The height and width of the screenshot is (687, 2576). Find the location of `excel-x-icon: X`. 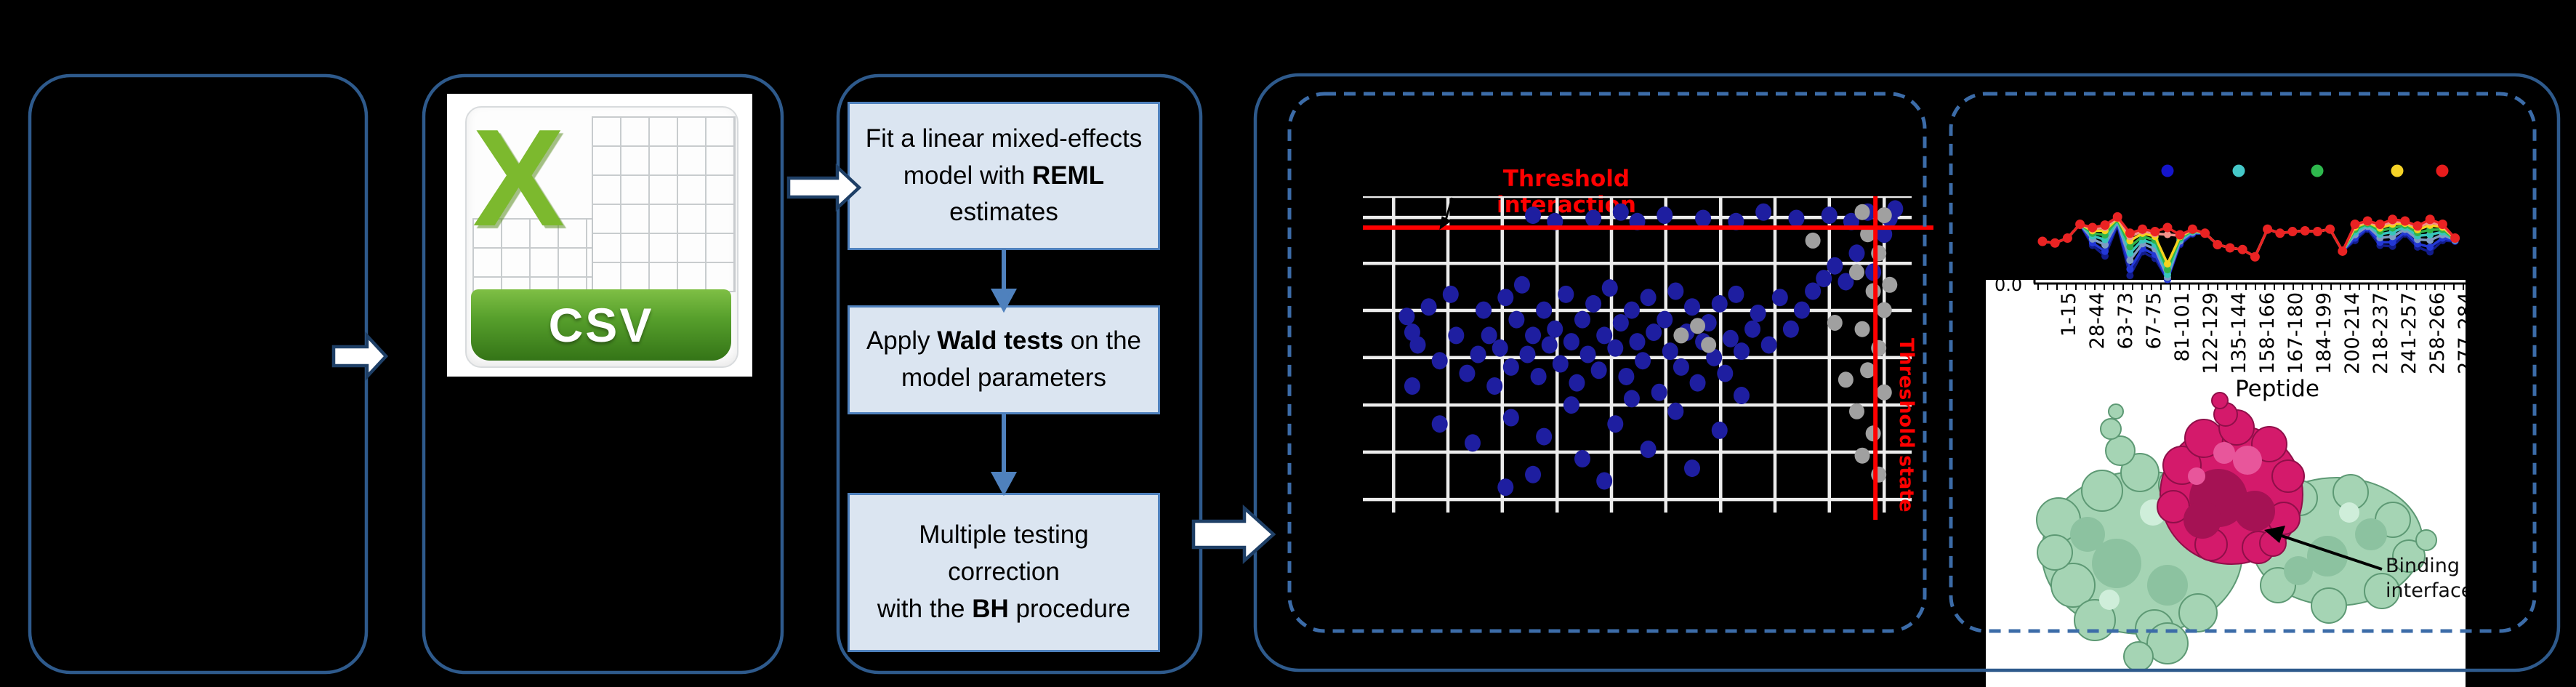

excel-x-icon: X is located at coordinates (518, 178).